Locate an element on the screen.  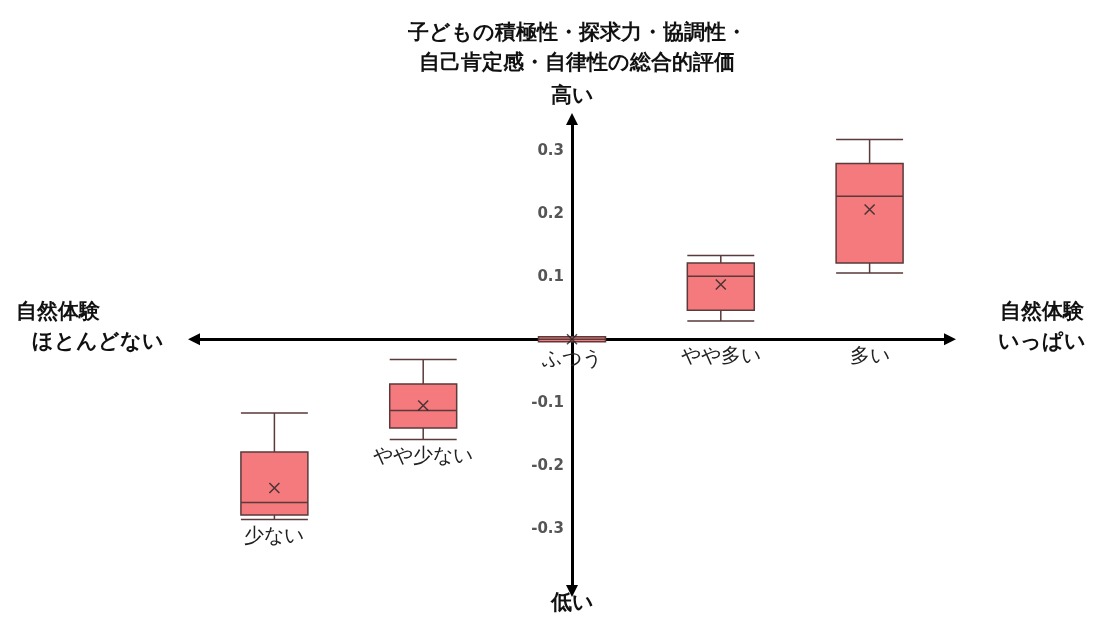
text: ほとんどない is located at coordinates (98, 340).